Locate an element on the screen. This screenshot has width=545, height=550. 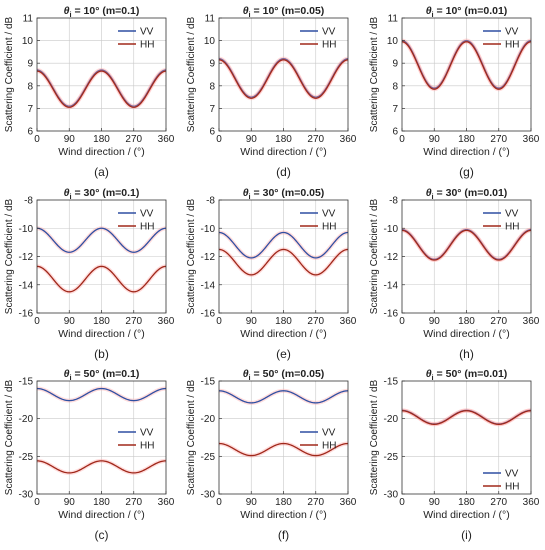
y-tick-label: -12 is located at coordinates (391, 257).